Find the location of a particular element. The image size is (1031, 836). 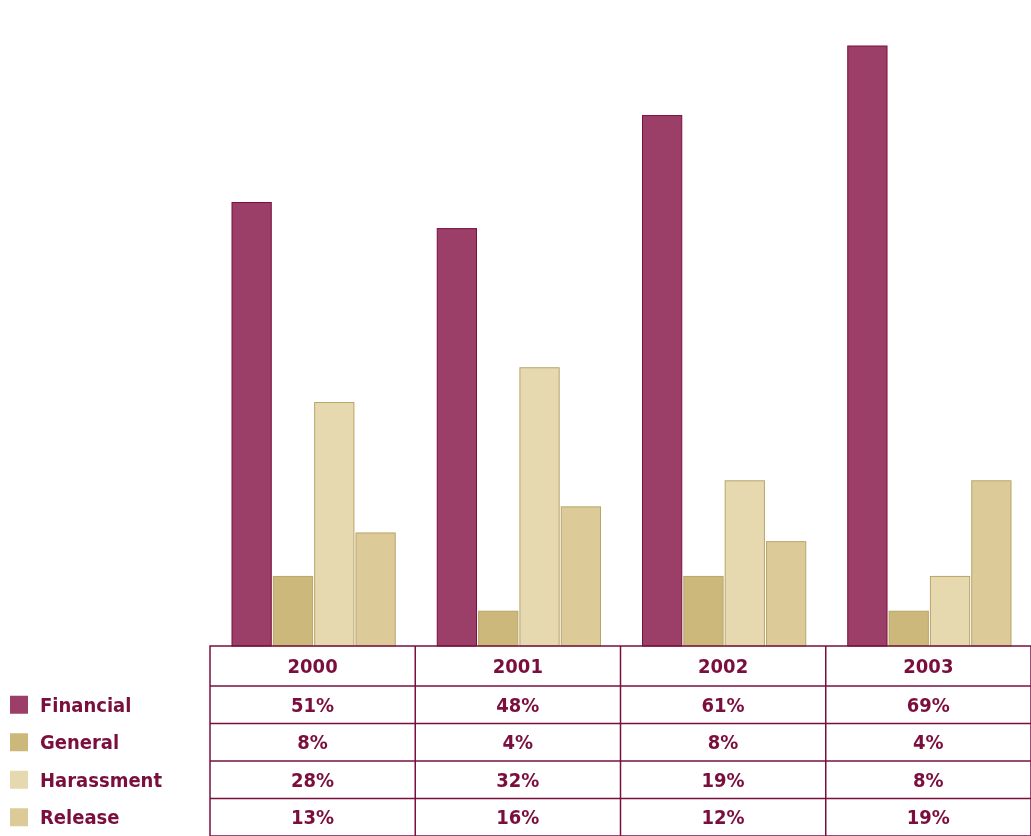

data-label: 13% is located at coordinates (313, 817).